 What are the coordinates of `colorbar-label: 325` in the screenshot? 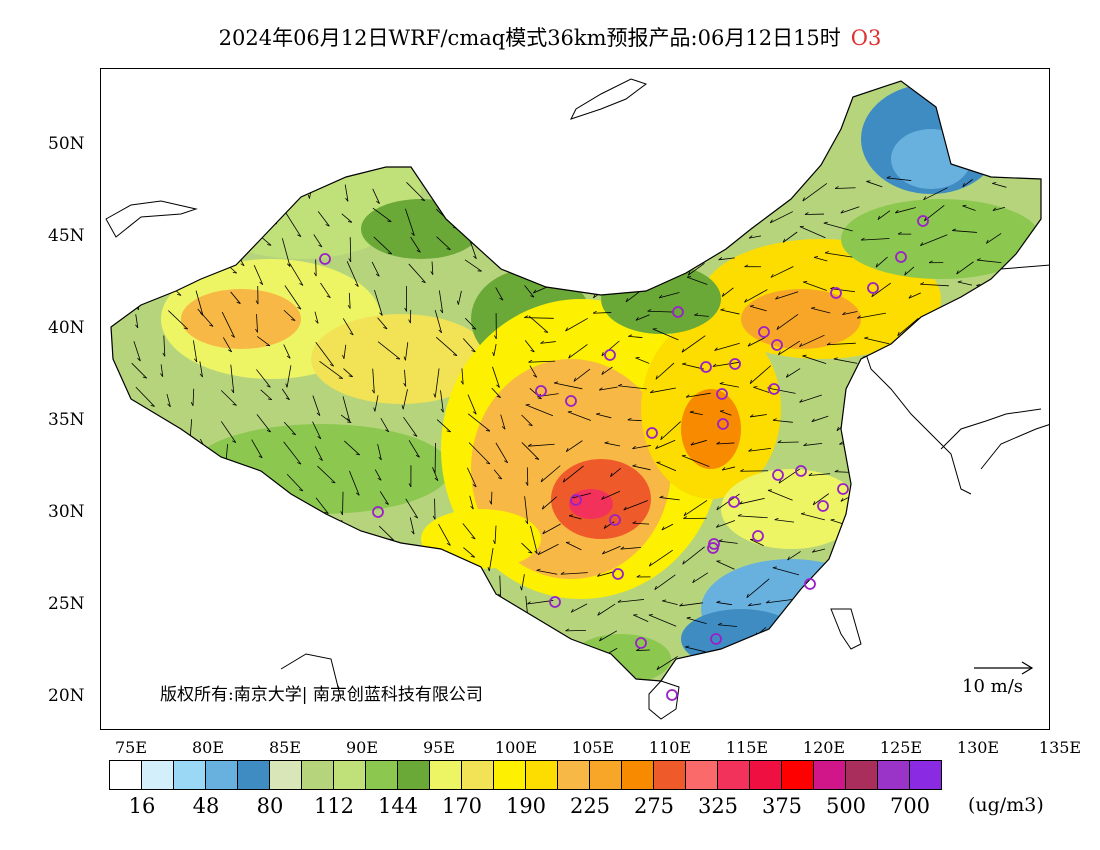 It's located at (718, 806).